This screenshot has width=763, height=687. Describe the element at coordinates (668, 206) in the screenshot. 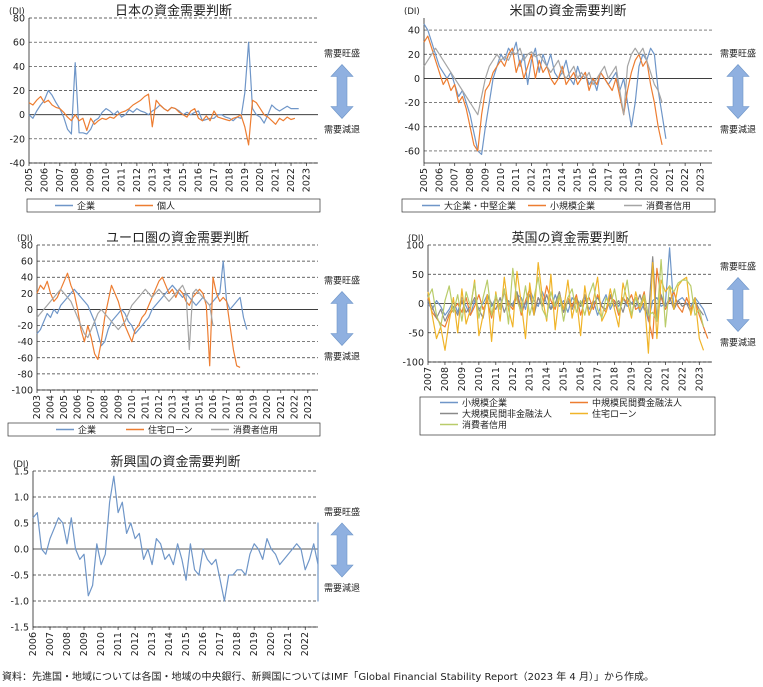

I see `legend-label: 消費者信用` at that location.